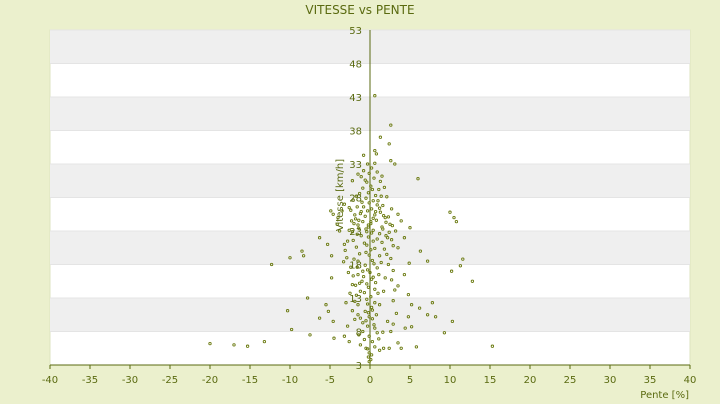 Image resolution: width=720 pixels, height=404 pixels. I want to click on x-tick-label: 40, so click(690, 380).